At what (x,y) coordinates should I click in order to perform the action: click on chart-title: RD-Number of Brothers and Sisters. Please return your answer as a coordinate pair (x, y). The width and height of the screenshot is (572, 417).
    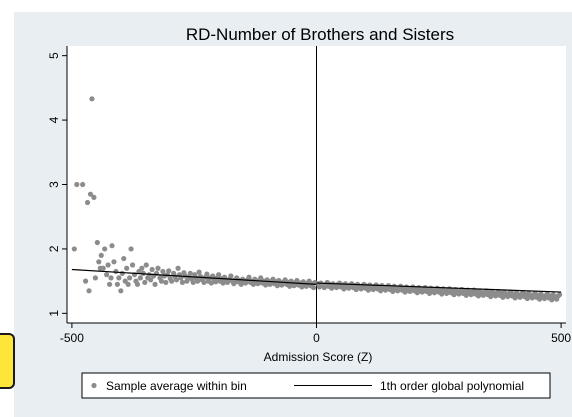
    Looking at the image, I should click on (320, 34).